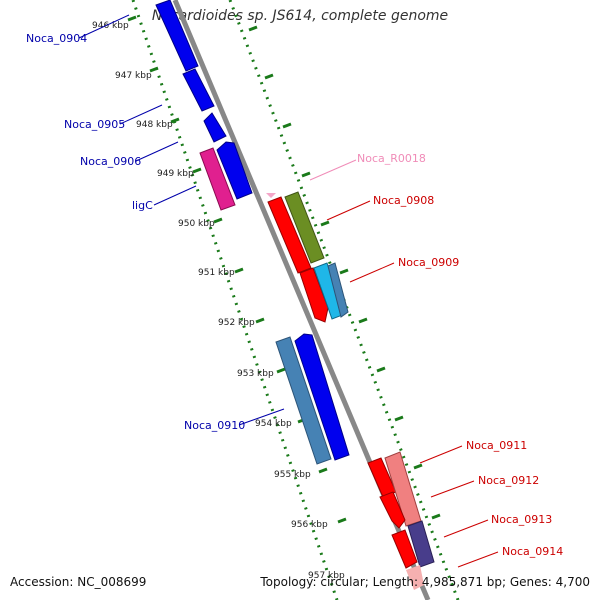 This screenshot has height=600, width=600. What do you see at coordinates (496, 445) in the screenshot?
I see `label-noca-0911: Noca_0911` at bounding box center [496, 445].